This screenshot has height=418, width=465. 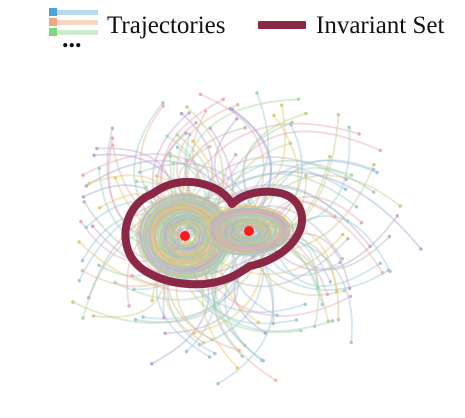 What do you see at coordinates (282, 25) in the screenshot?
I see `legend-invariant-swatch` at bounding box center [282, 25].